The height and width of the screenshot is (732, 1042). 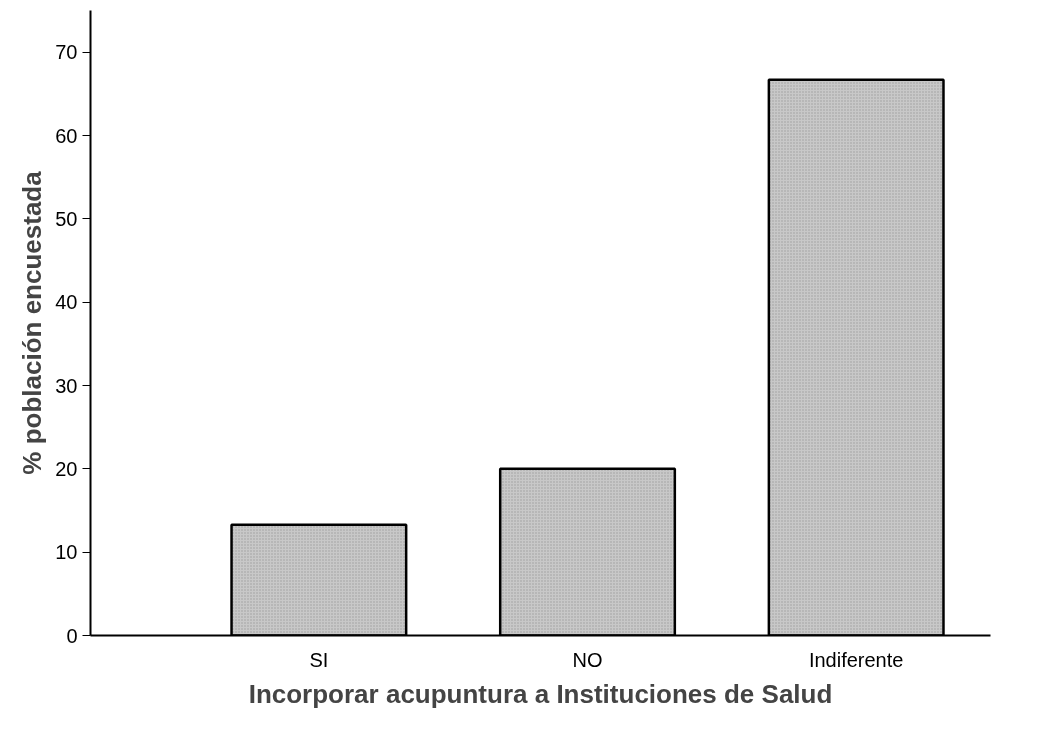 What do you see at coordinates (32, 322) in the screenshot?
I see `y-axis-title: % población encuestada` at bounding box center [32, 322].